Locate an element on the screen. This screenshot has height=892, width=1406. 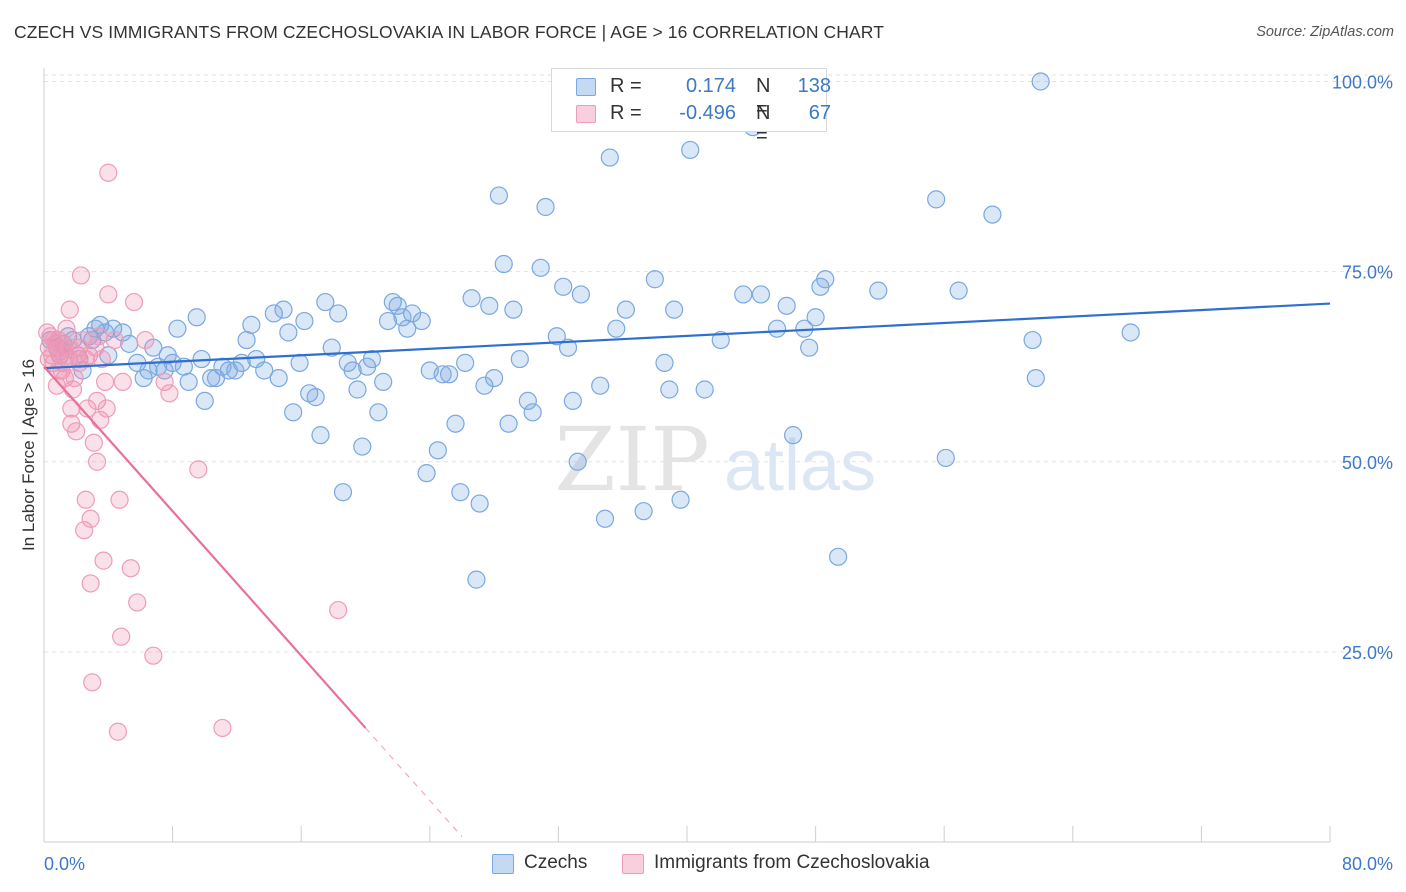
y-tick-label: 50.0% is located at coordinates (1367, 463).